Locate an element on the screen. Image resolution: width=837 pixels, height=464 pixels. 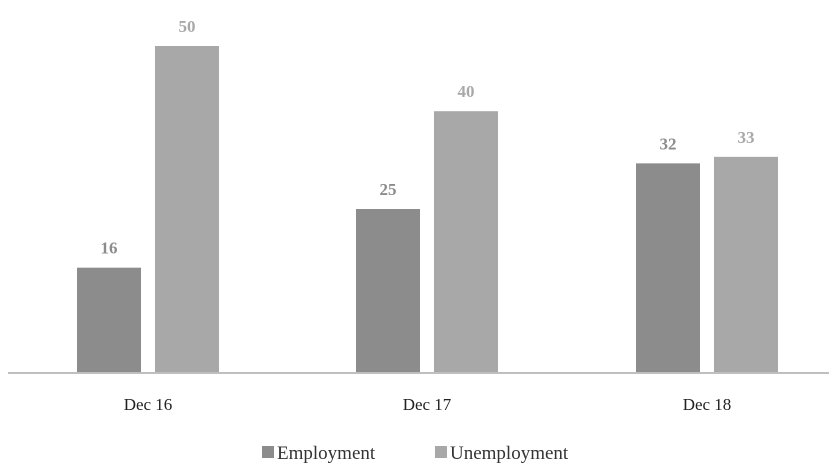
data-label: 16 is located at coordinates (109, 248).